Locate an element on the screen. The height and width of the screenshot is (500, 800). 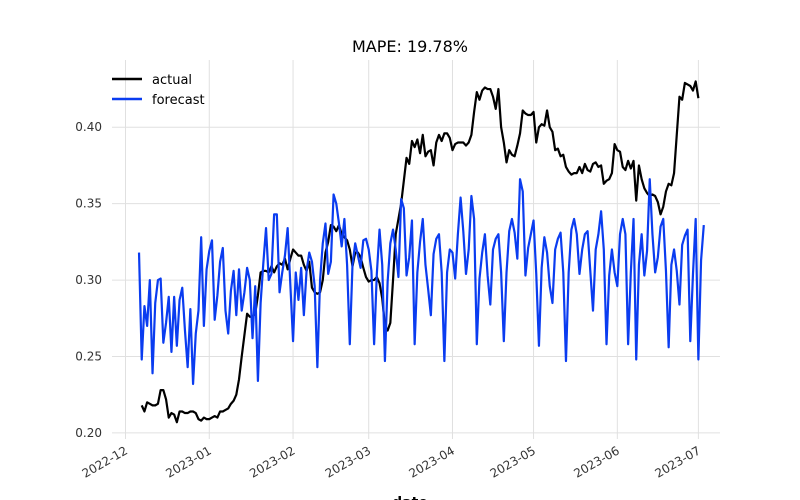
chart-title: MAPE: 19.78% is located at coordinates (410, 46).